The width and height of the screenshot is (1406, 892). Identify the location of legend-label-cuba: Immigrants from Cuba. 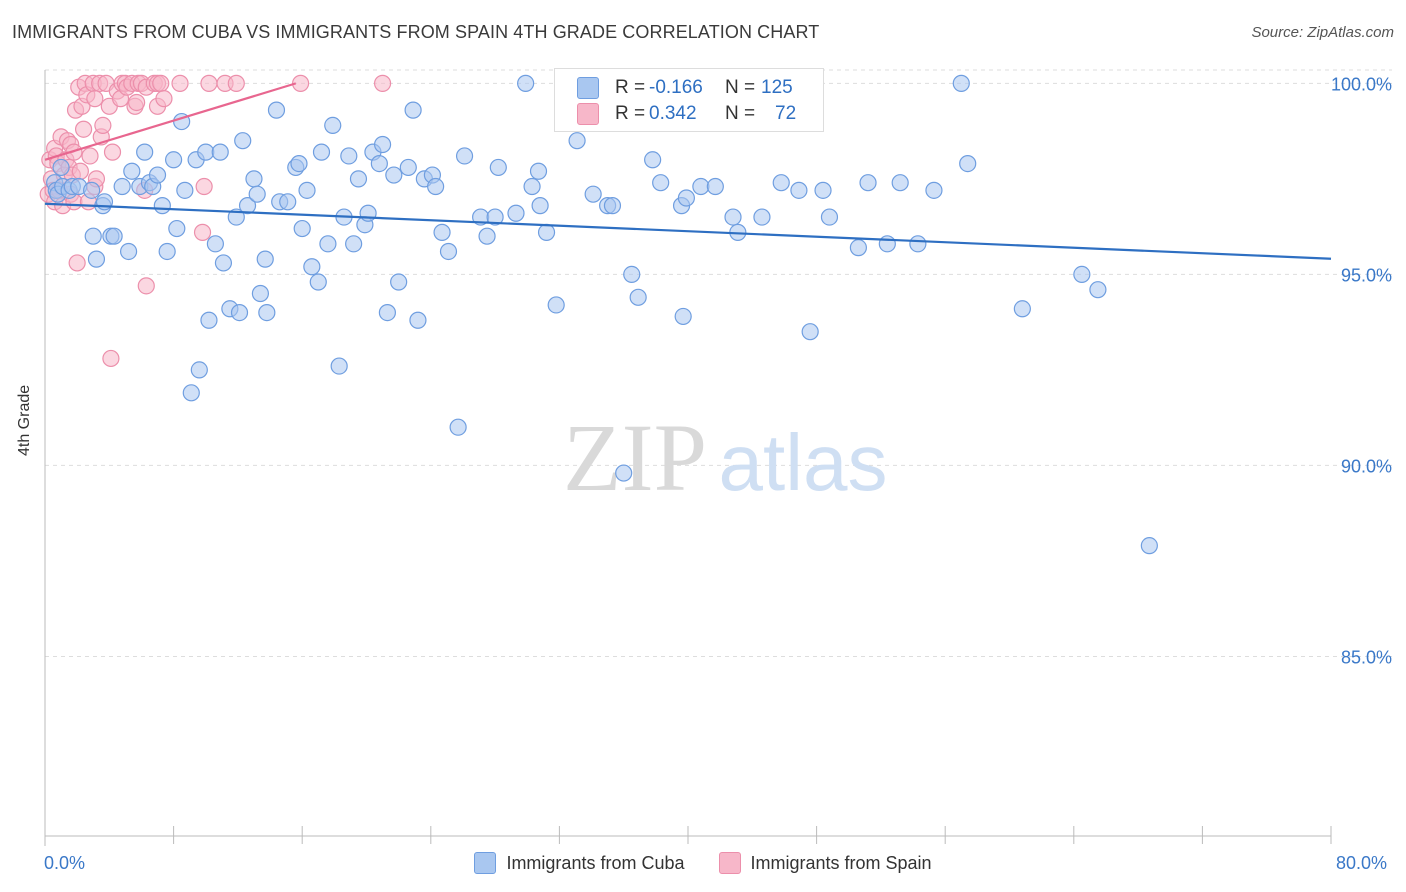
(595, 862).